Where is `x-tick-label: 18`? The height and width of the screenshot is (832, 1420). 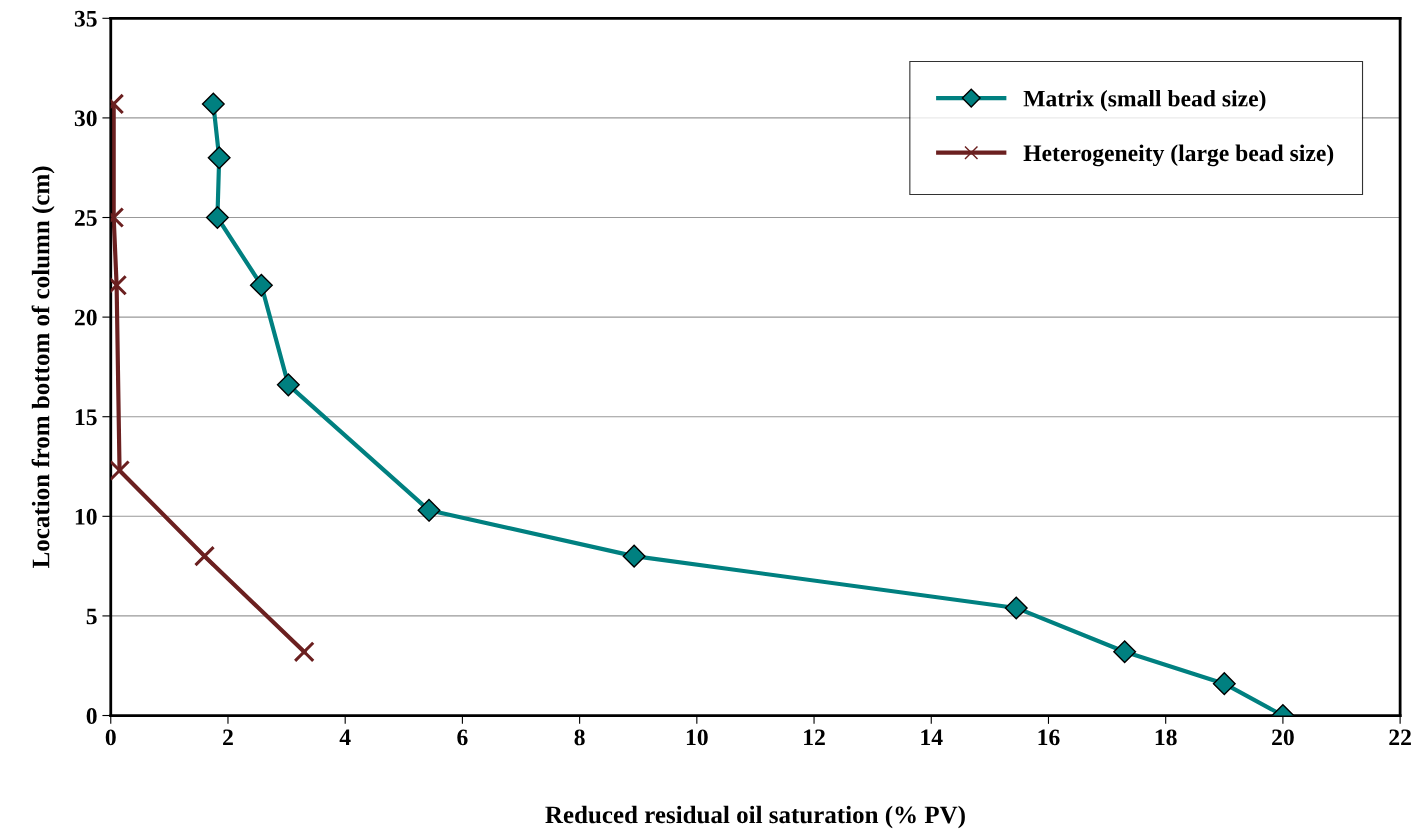
x-tick-label: 18 is located at coordinates (1166, 737).